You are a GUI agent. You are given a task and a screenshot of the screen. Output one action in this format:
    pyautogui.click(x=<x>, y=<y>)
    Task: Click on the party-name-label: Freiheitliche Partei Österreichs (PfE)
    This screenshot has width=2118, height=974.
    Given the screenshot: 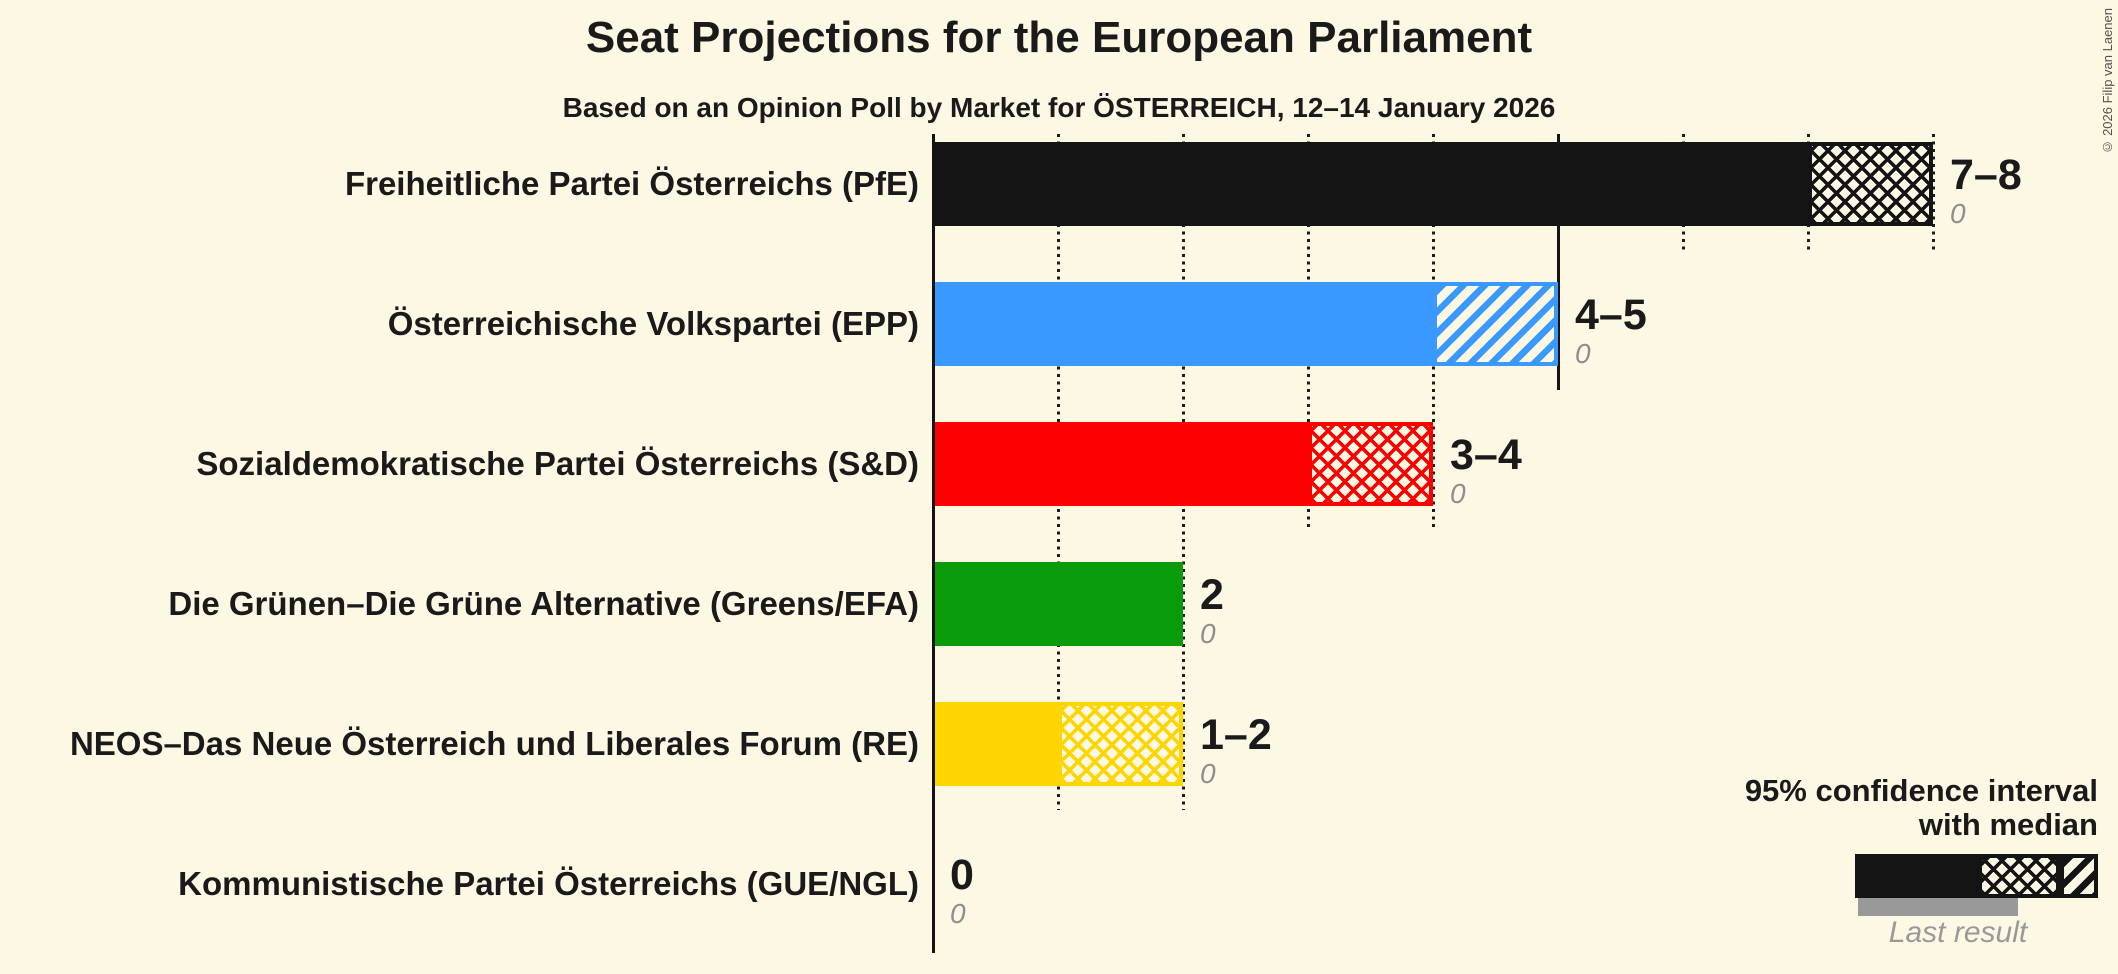 What is the action you would take?
    pyautogui.click(x=631, y=183)
    